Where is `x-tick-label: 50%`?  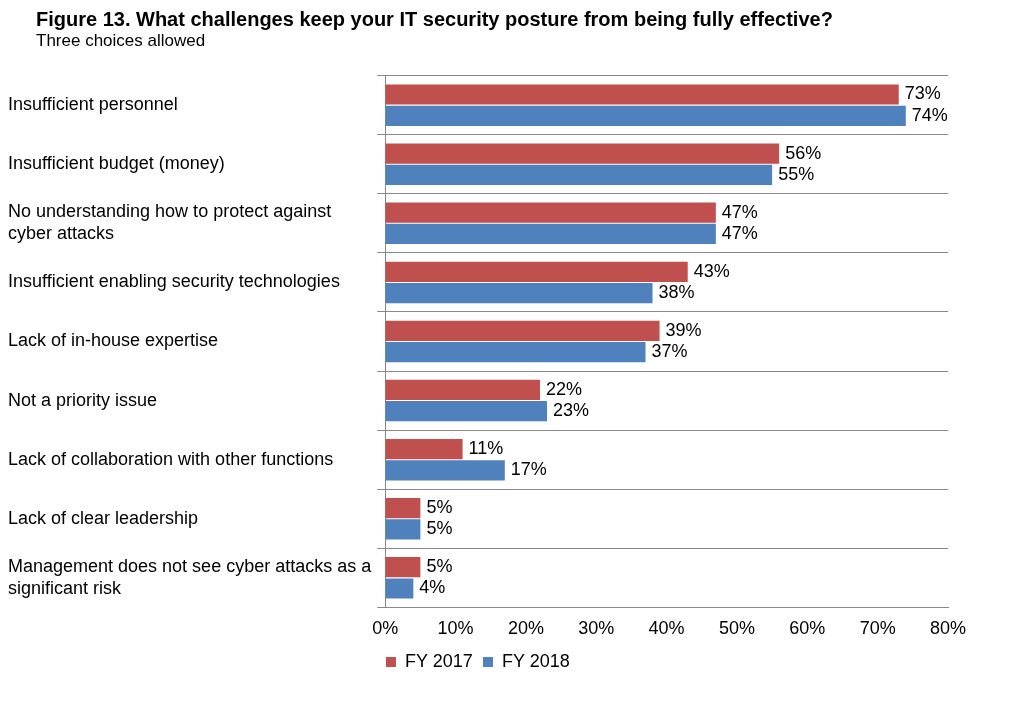
x-tick-label: 50% is located at coordinates (736, 628).